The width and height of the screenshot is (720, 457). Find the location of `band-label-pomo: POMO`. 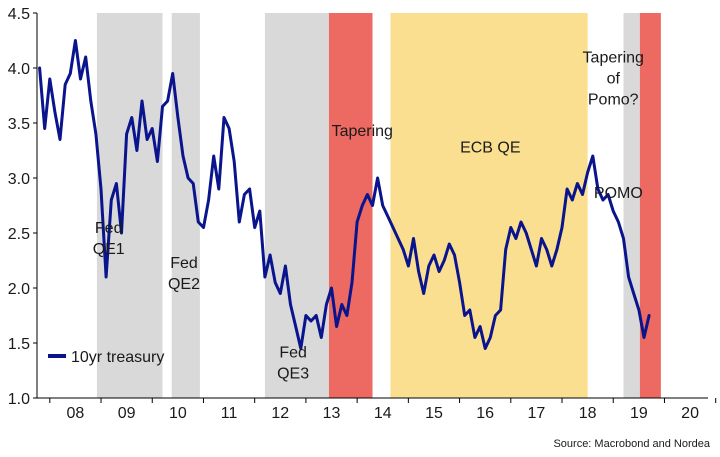

band-label-pomo: POMO is located at coordinates (618, 193).